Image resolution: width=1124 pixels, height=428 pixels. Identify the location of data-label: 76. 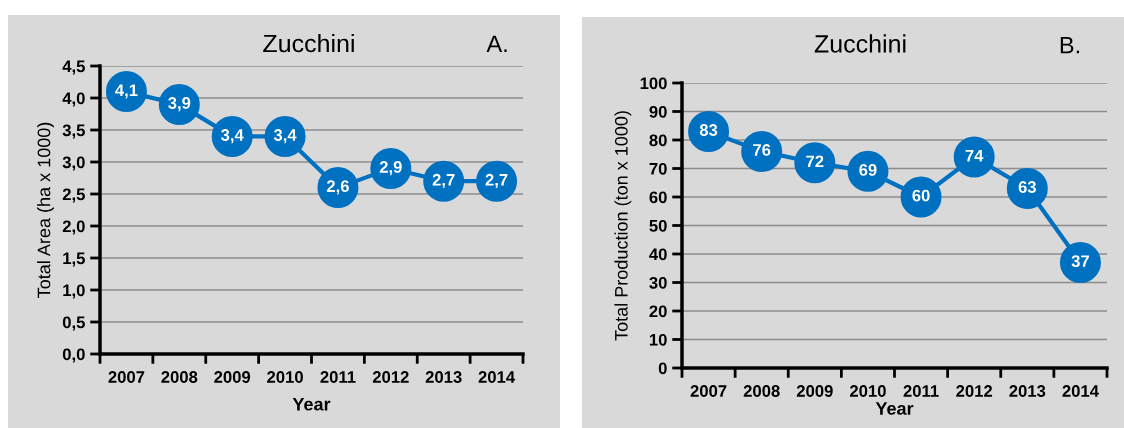
(762, 150).